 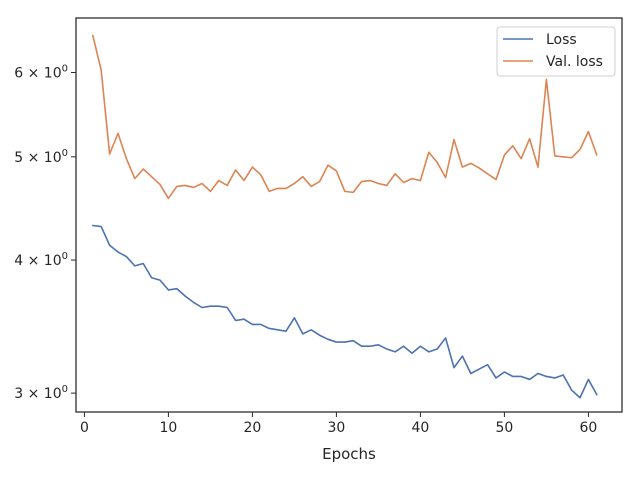 What do you see at coordinates (561, 40) in the screenshot?
I see `legend-label-loss: Loss` at bounding box center [561, 40].